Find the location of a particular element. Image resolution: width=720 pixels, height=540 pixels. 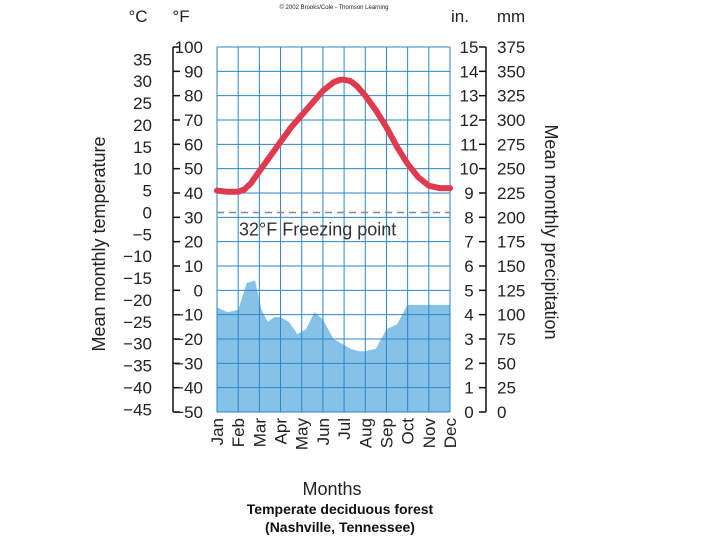

celsius-tick-label: 15 is located at coordinates (142, 147).